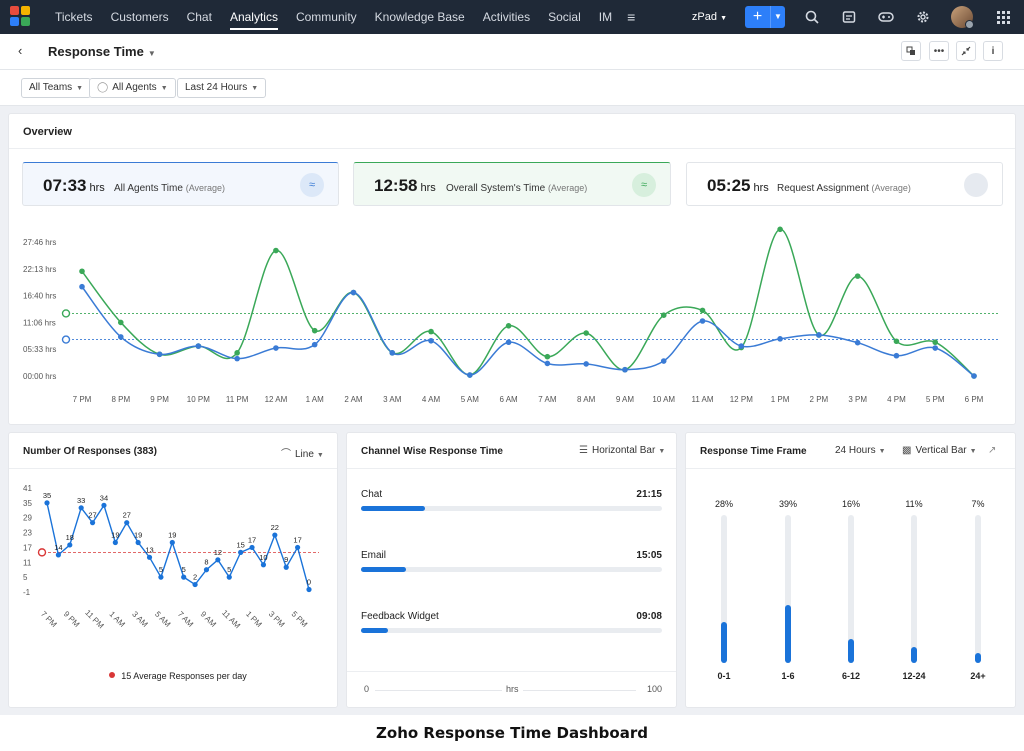 The image size is (1024, 751). I want to click on channel-title: Channel Wise Response Time, so click(432, 451).